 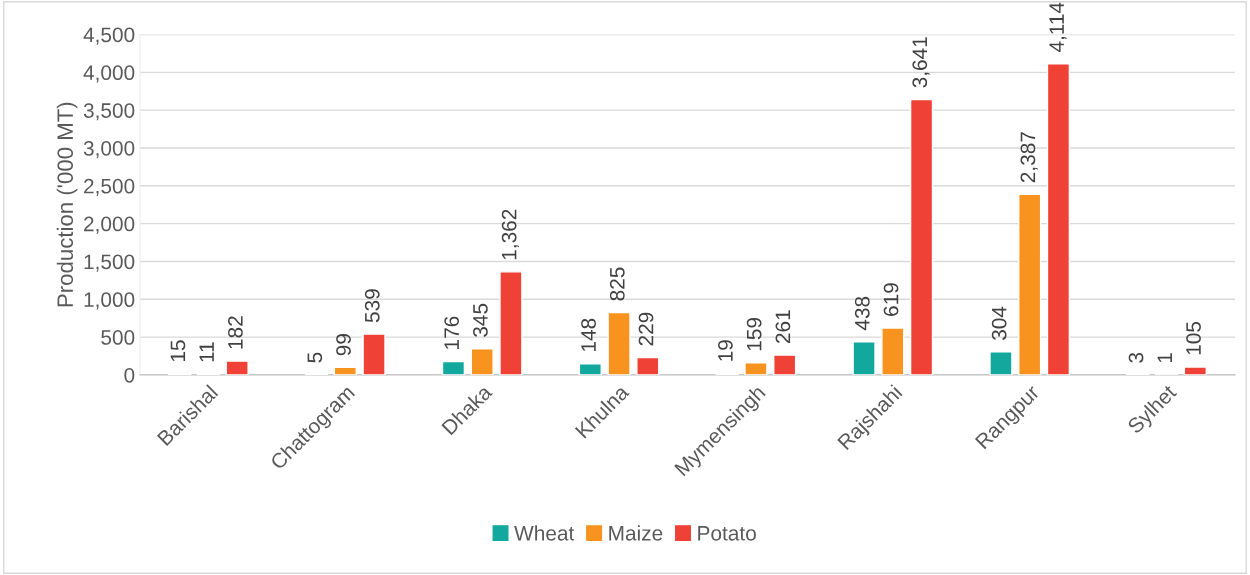 I want to click on legend-label: Potato, so click(x=727, y=533).